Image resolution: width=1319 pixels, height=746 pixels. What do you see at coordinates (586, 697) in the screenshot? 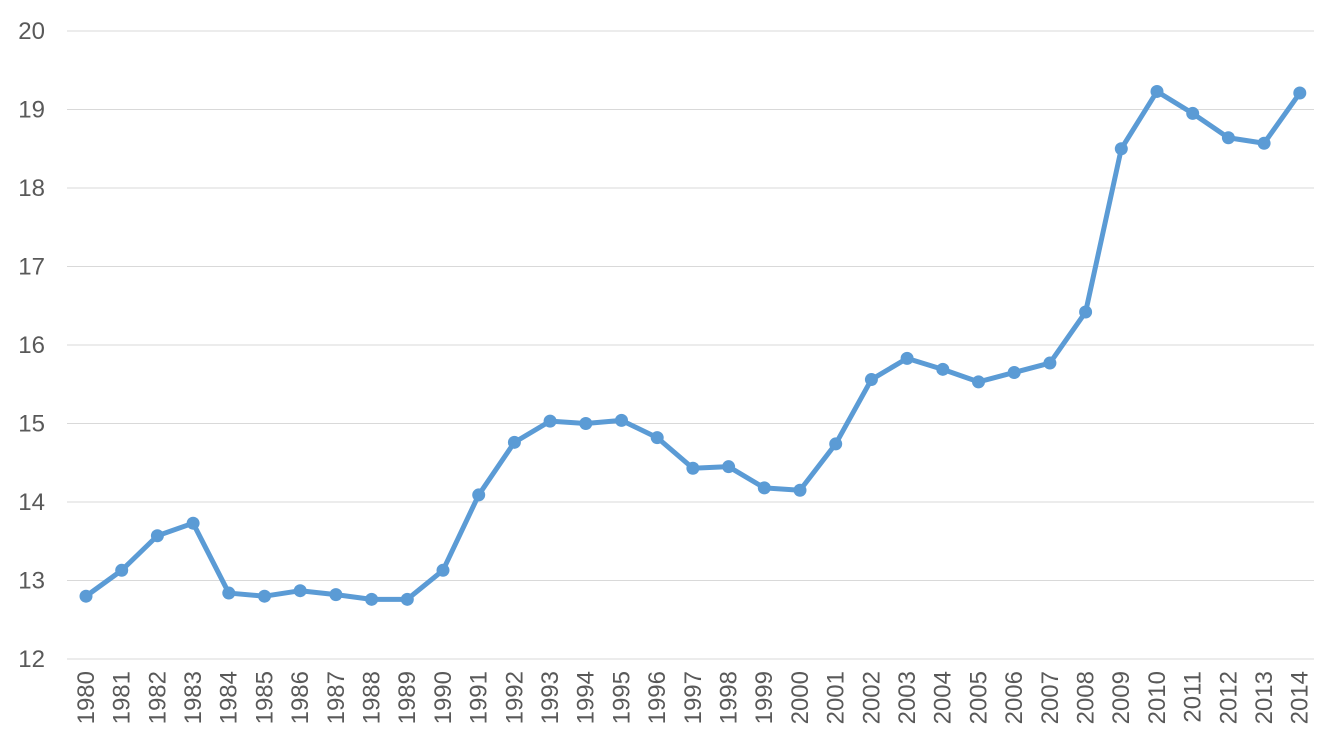
I see `x-tick-label: 1994` at bounding box center [586, 697].